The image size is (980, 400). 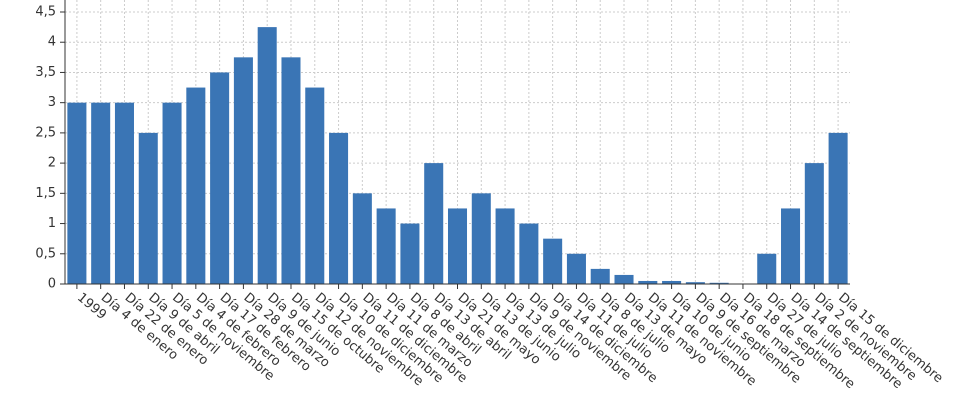 I want to click on y-tick-label: 2, so click(x=52, y=163).